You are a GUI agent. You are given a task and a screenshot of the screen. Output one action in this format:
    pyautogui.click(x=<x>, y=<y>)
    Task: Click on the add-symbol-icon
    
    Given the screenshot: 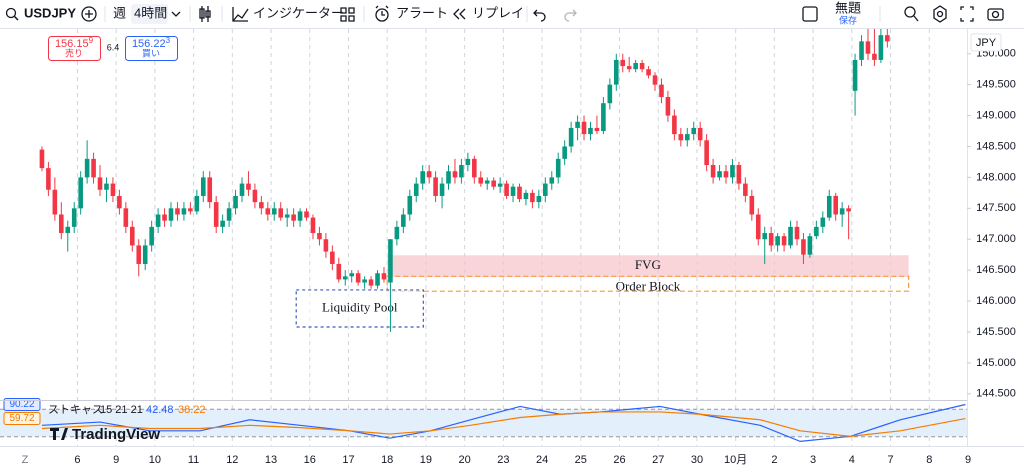 What is the action you would take?
    pyautogui.click(x=89, y=14)
    